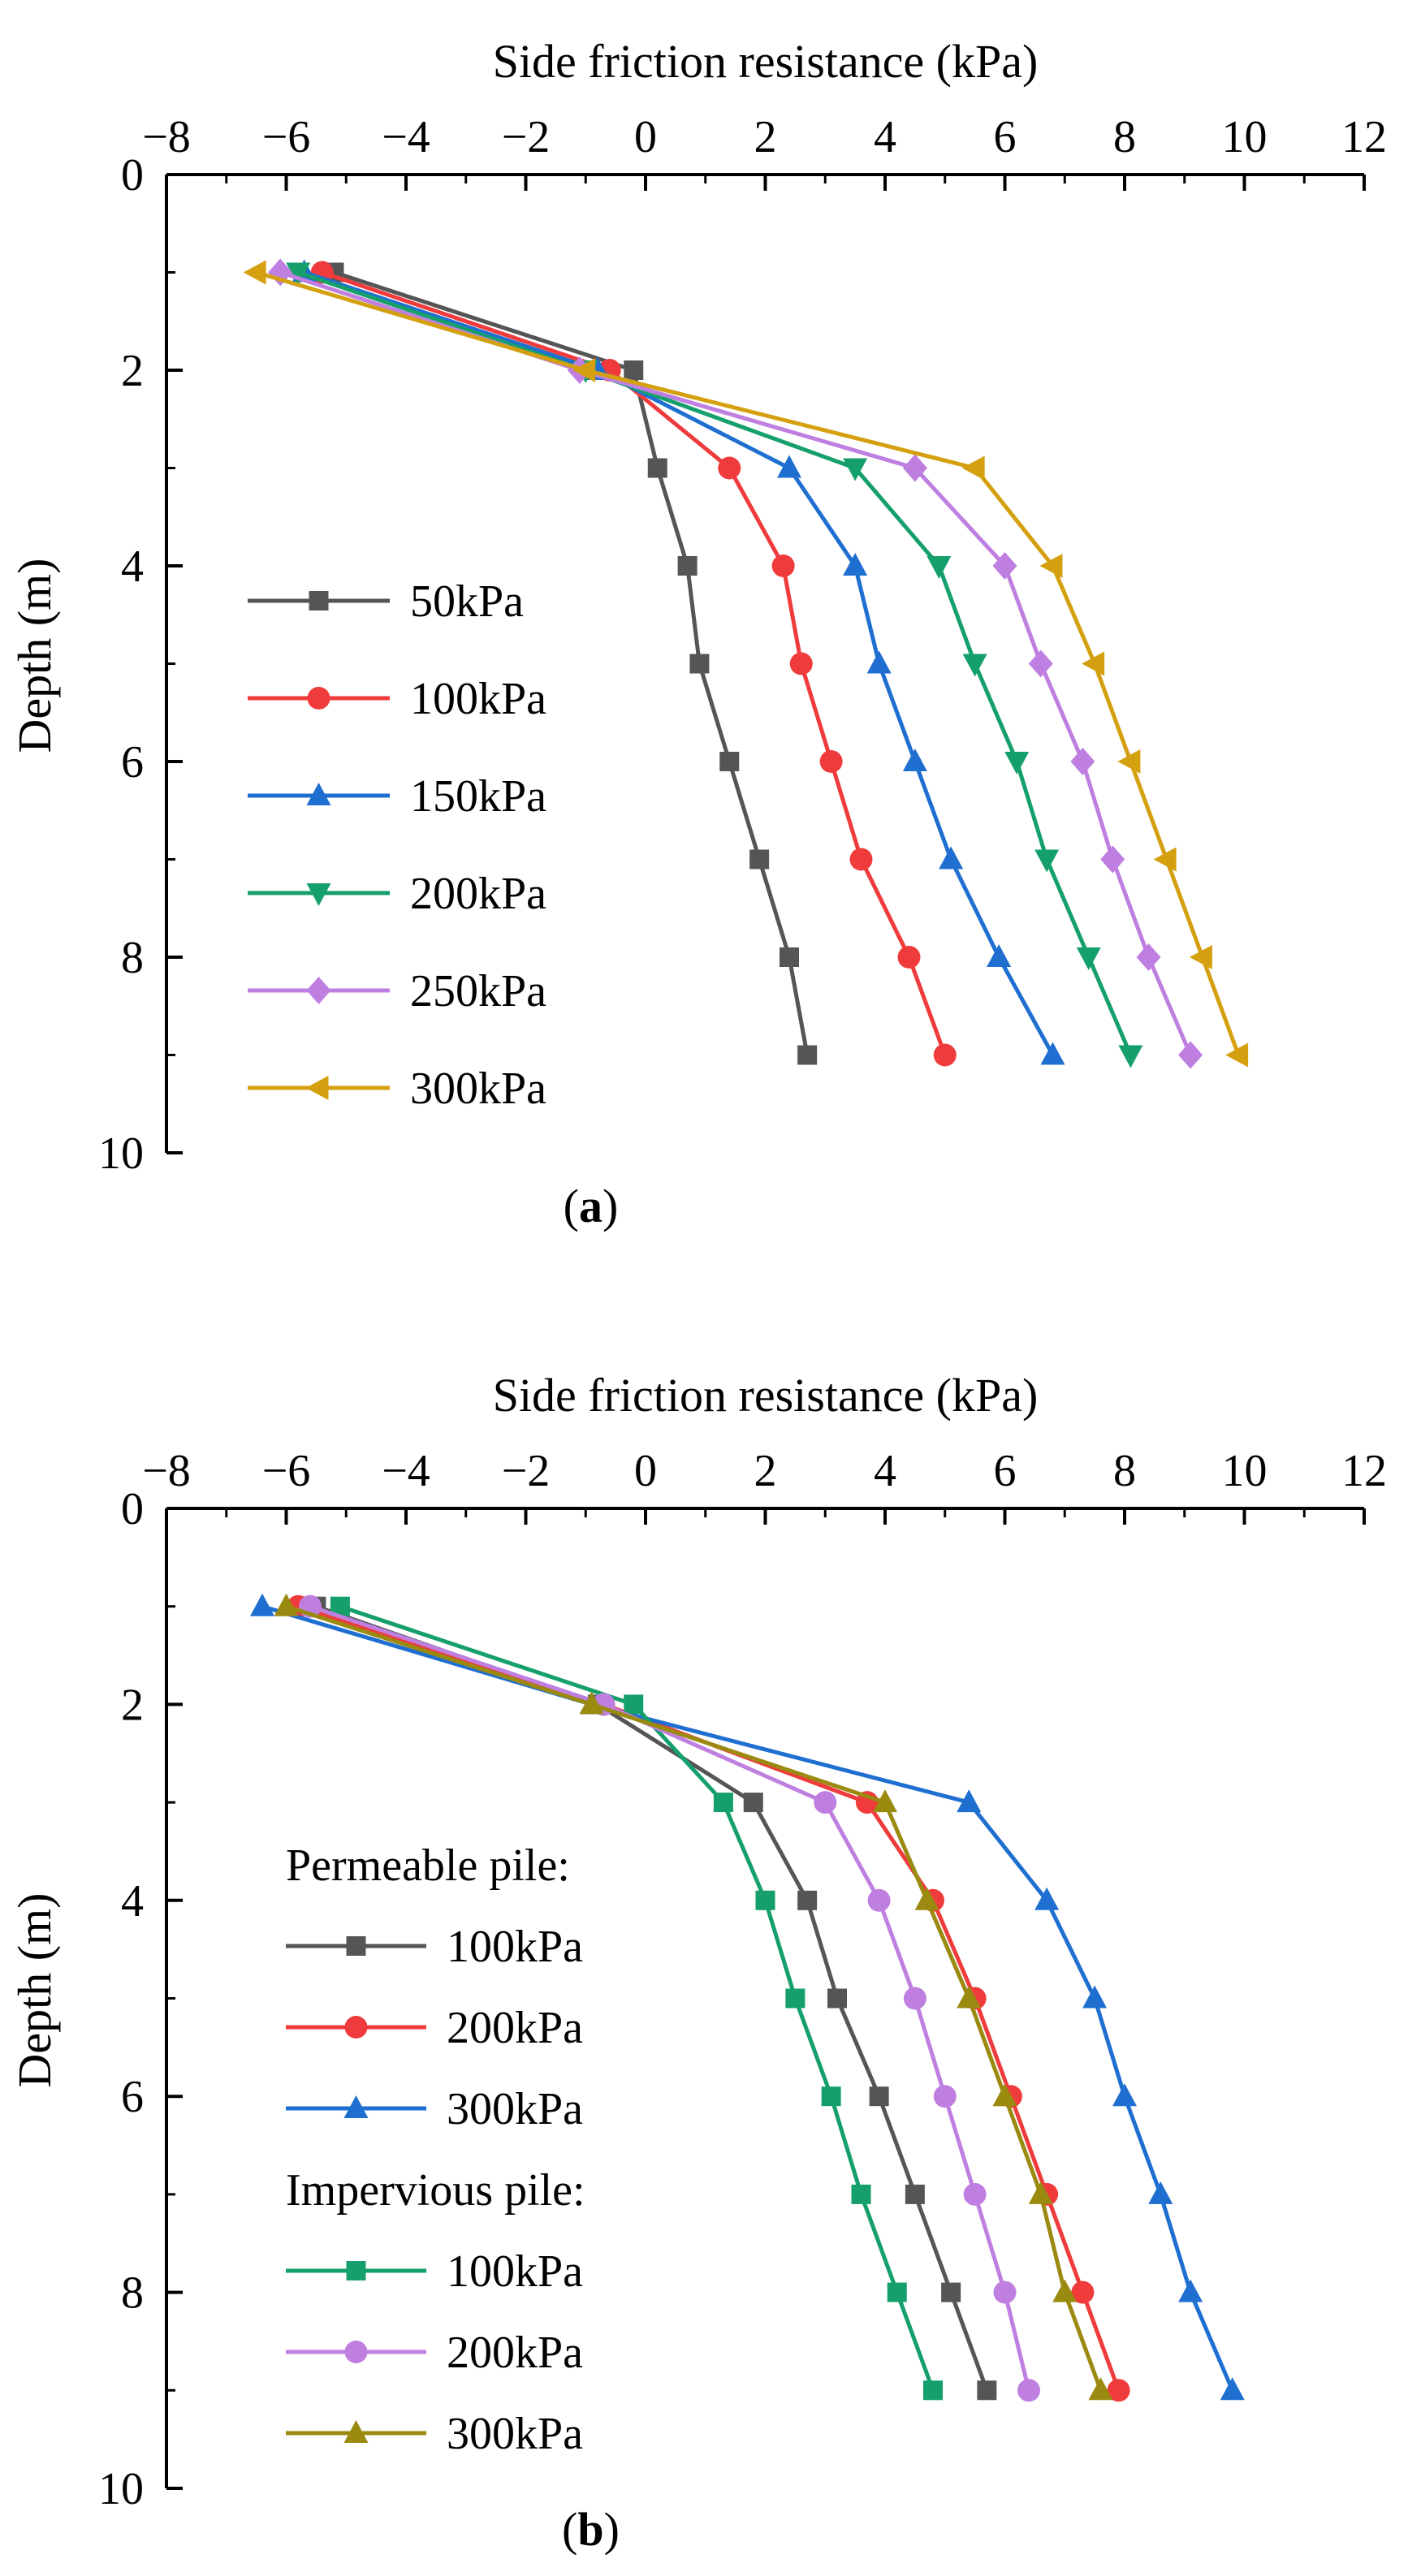  Describe the element at coordinates (397, 1089) in the screenshot. I see `legend-entry: 300kPa` at that location.